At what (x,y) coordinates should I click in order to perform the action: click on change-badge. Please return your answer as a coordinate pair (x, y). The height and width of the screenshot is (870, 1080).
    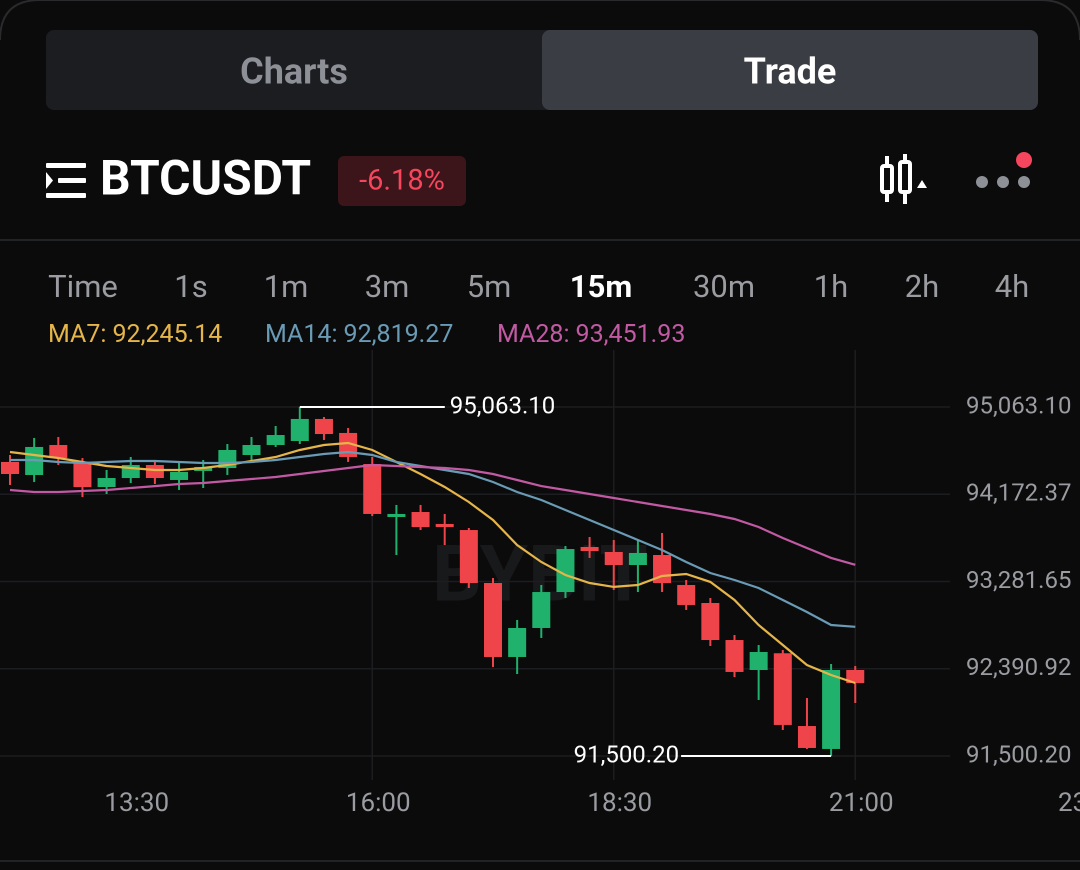
    Looking at the image, I should click on (402, 181).